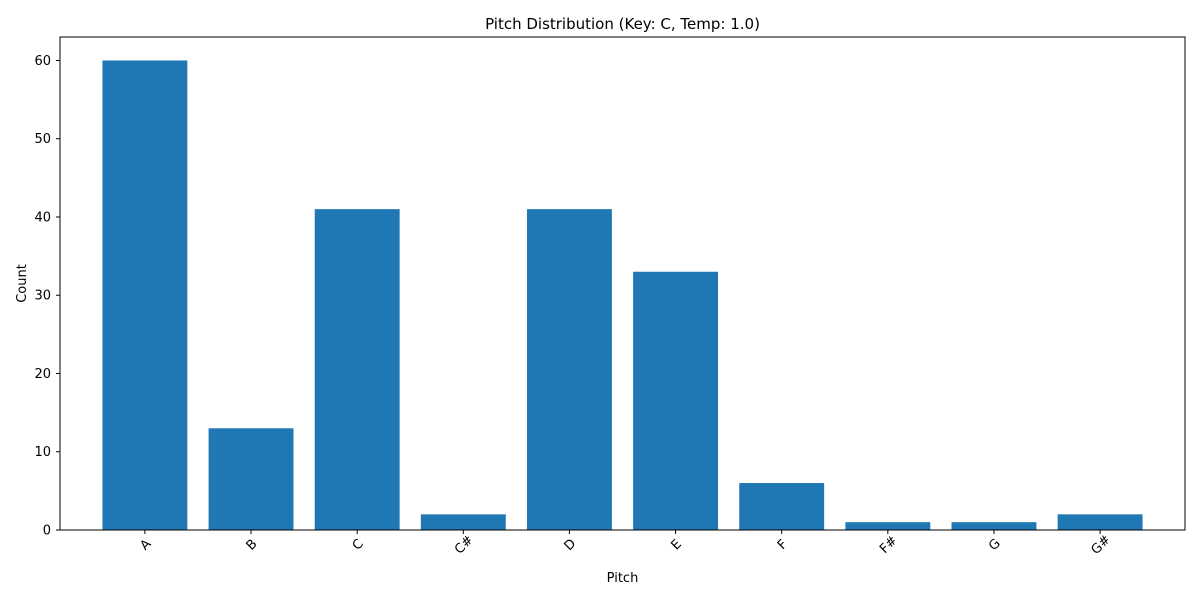  What do you see at coordinates (464, 545) in the screenshot?
I see `x-tick-label-C#: C#` at bounding box center [464, 545].